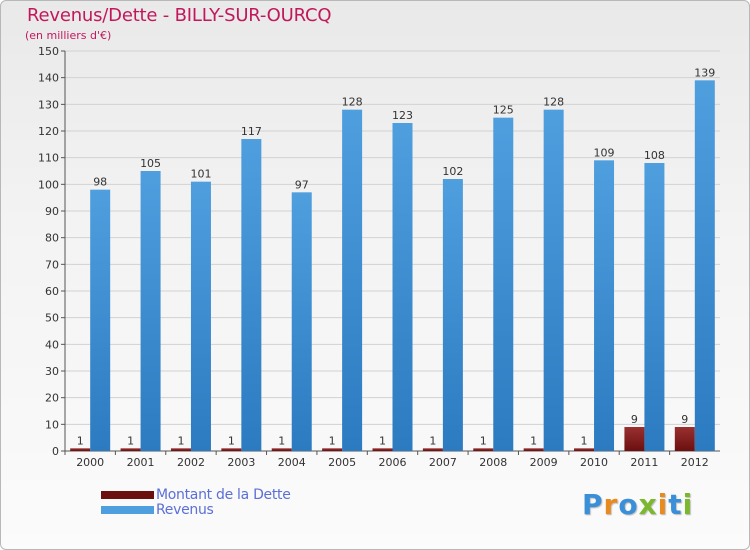  I want to click on x-tick-label: 2005, so click(342, 462).